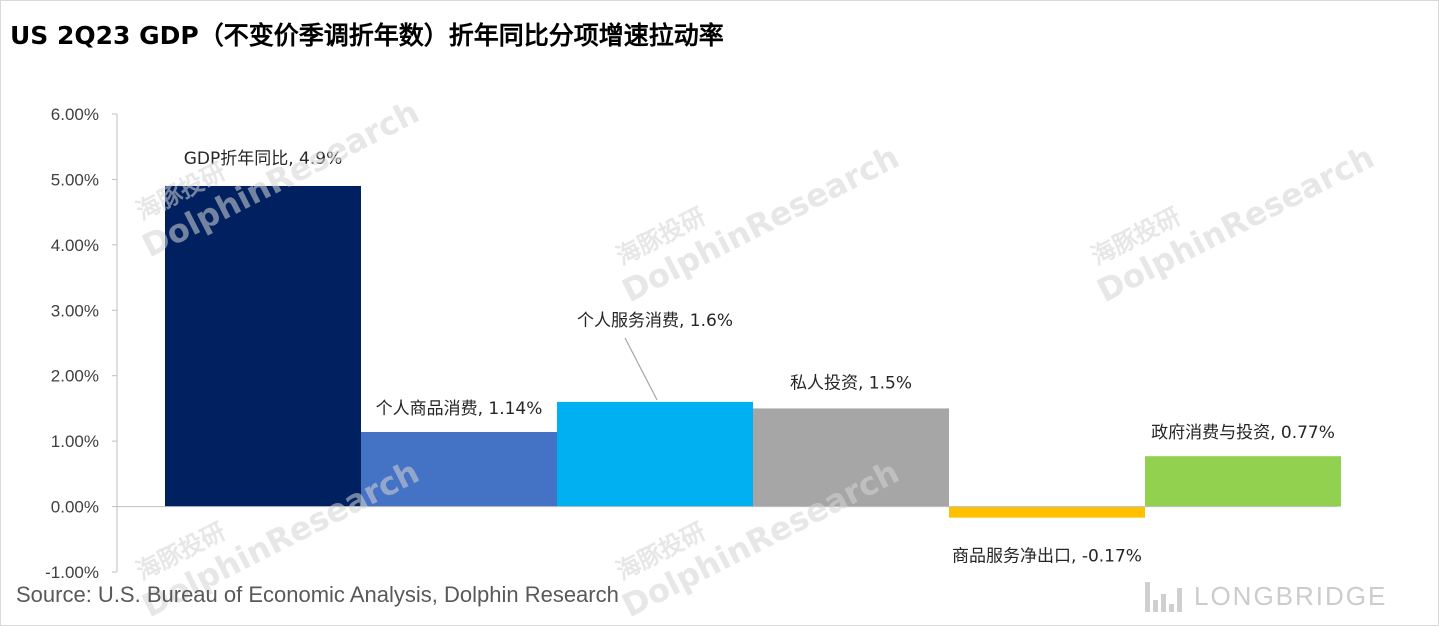 Image resolution: width=1439 pixels, height=626 pixels. What do you see at coordinates (641, 369) in the screenshot?
I see `data-label-leader-line` at bounding box center [641, 369].